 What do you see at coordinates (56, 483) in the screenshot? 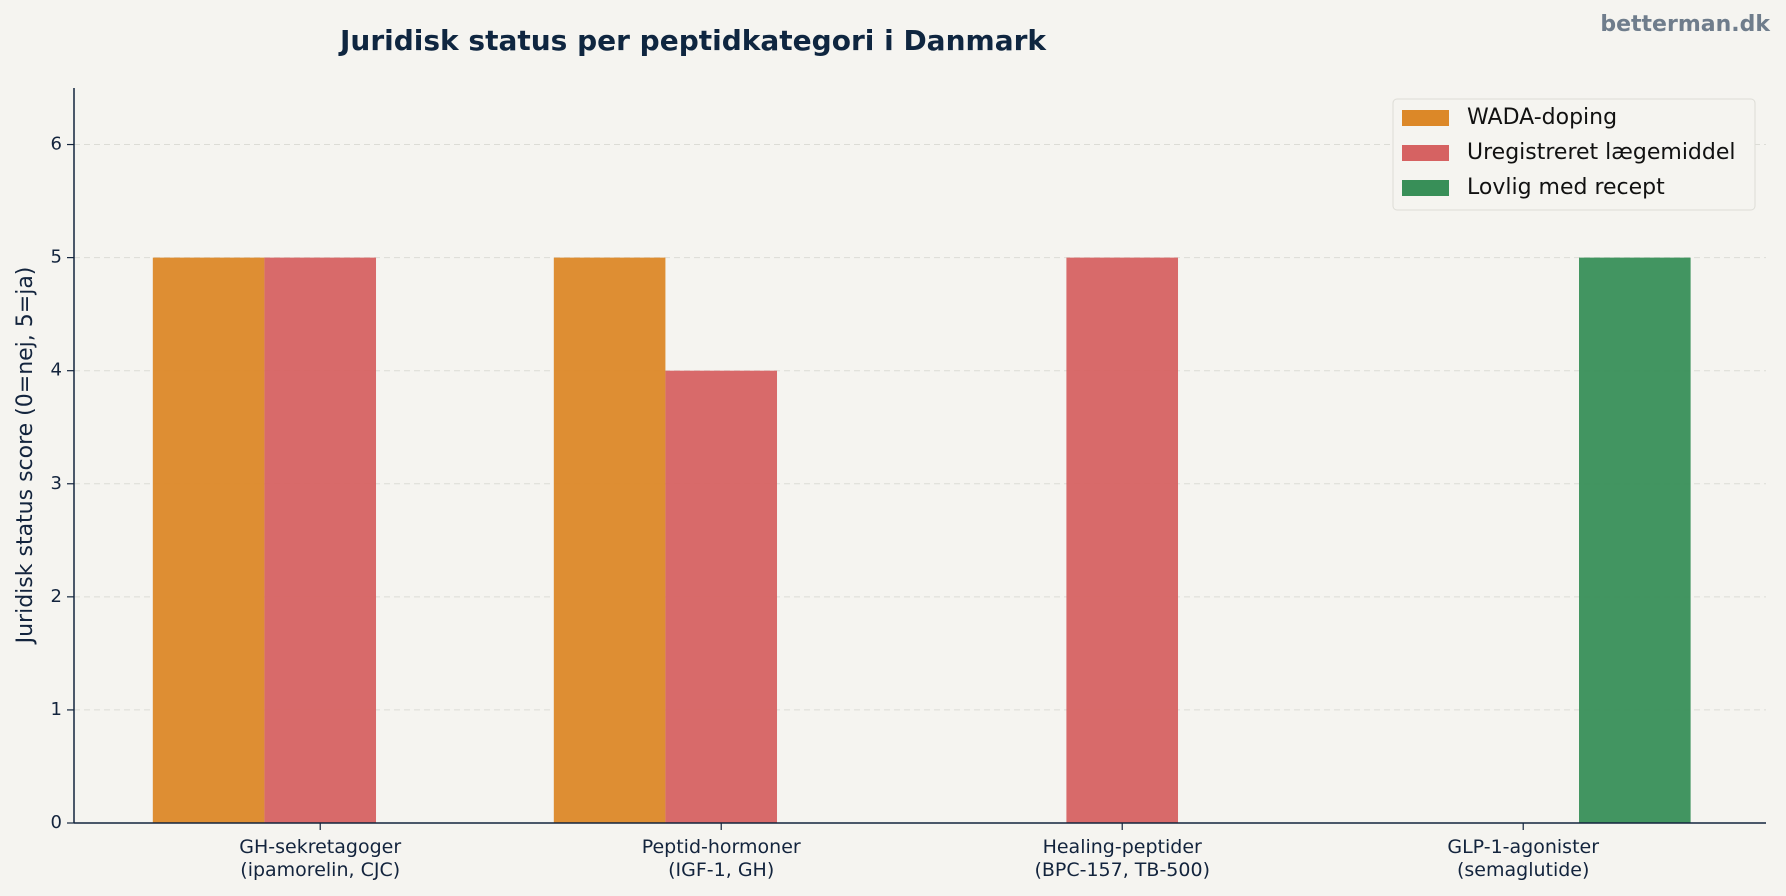
I see `y-tick-label: 3` at bounding box center [56, 483].